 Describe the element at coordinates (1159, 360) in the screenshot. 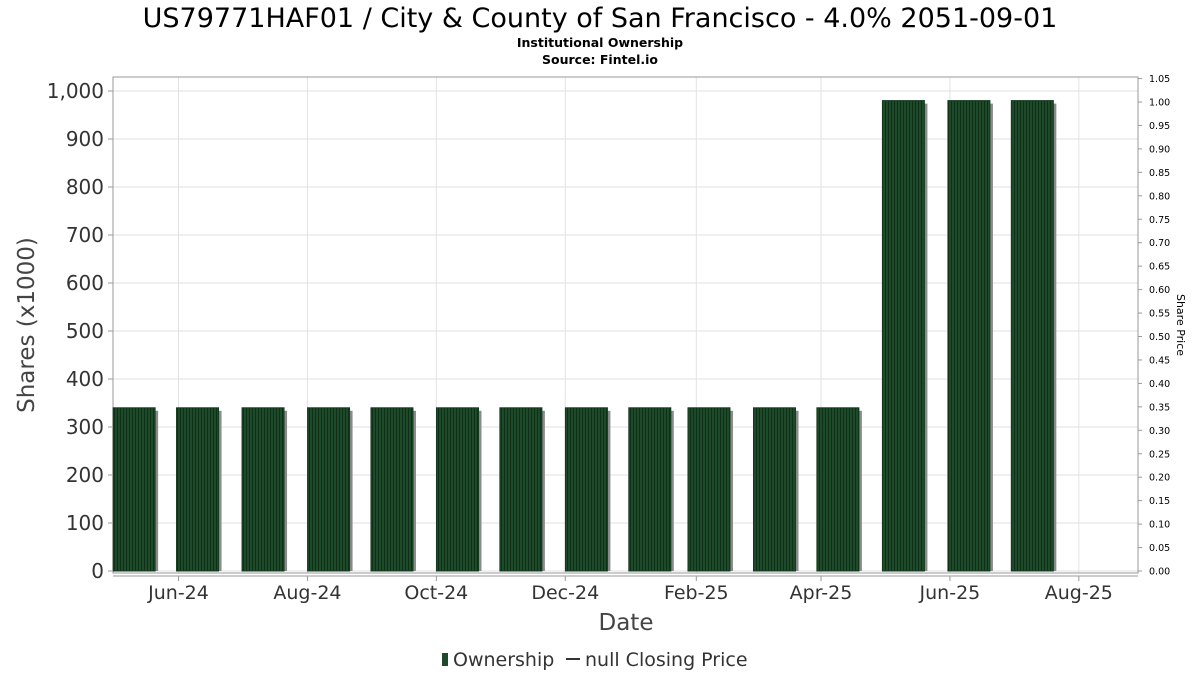

I see `y2-tick-label: 0.45` at that location.